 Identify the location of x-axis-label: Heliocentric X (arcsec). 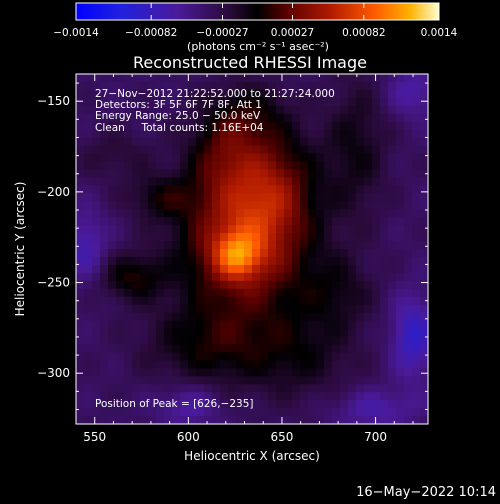
(252, 456).